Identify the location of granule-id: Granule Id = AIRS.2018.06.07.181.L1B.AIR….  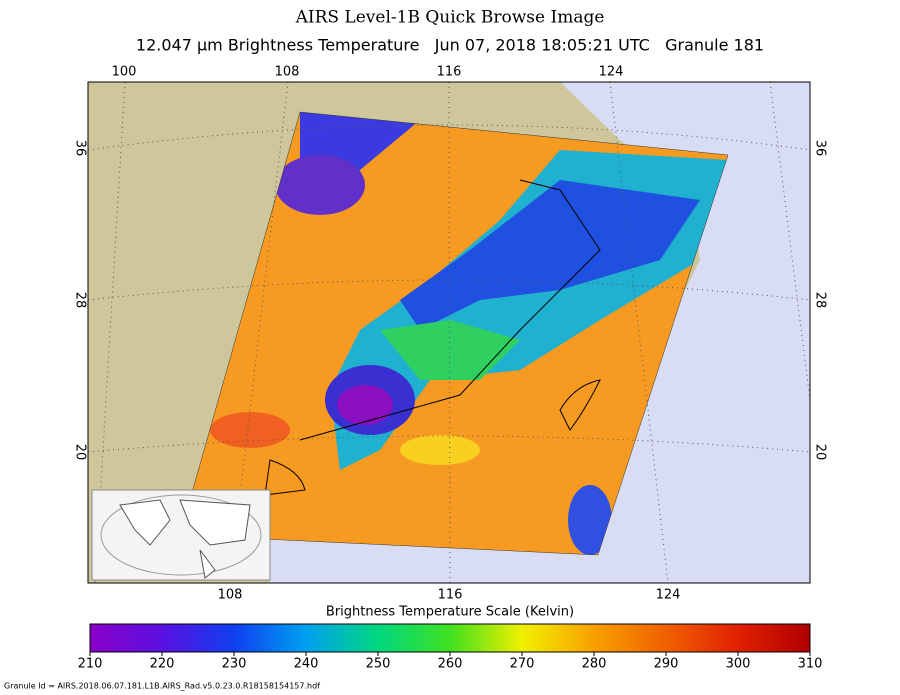
(162, 686).